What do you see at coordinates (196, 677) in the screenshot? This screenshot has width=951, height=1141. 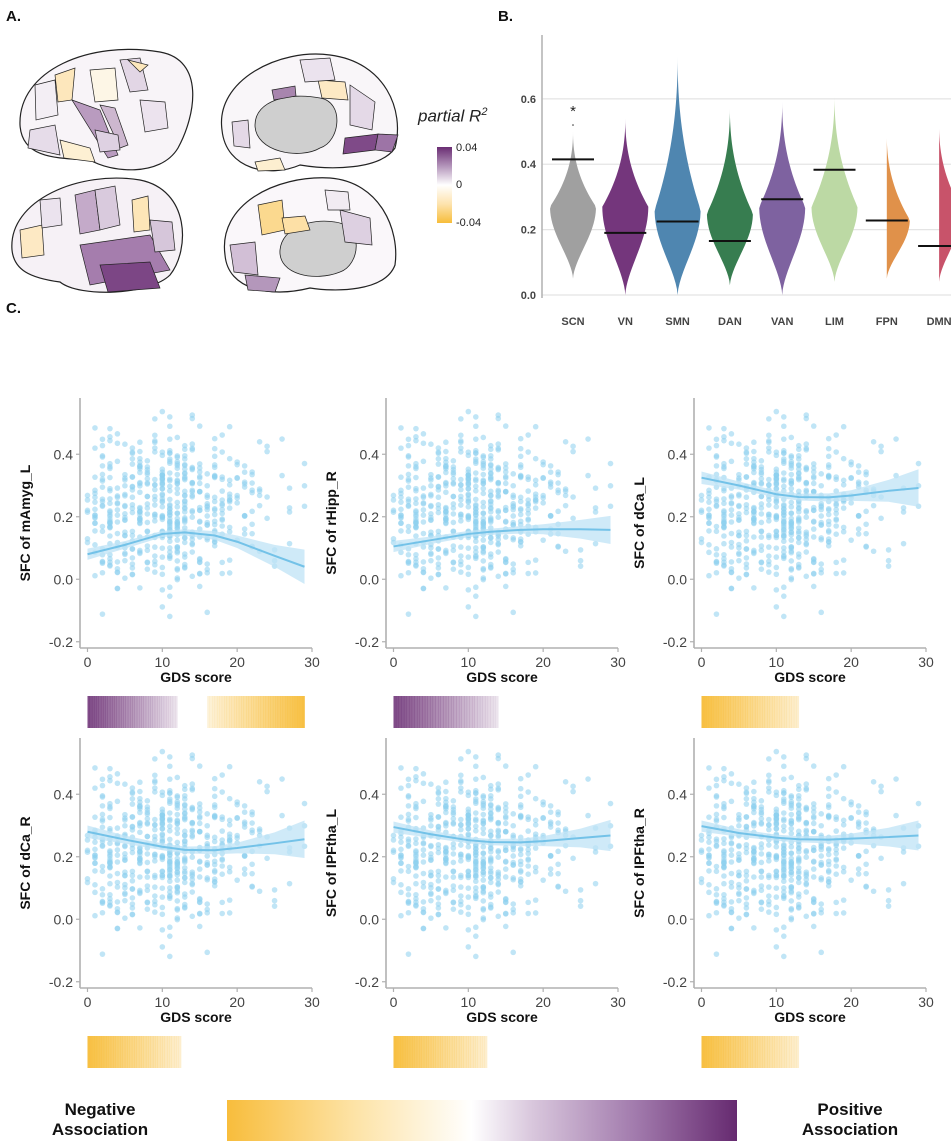 I see `x-axis-label: GDS score` at bounding box center [196, 677].